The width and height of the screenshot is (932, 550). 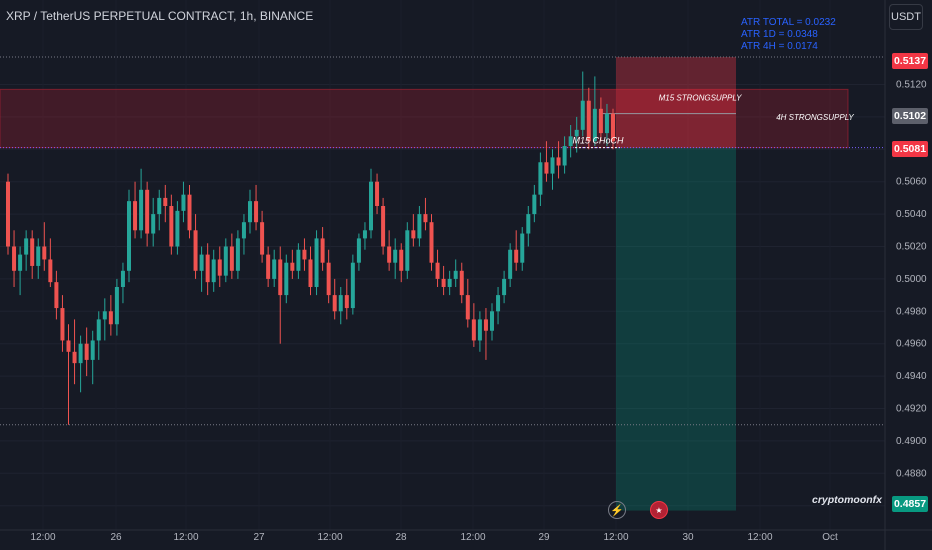 I want to click on x-tick-label: Oct, so click(x=830, y=537).